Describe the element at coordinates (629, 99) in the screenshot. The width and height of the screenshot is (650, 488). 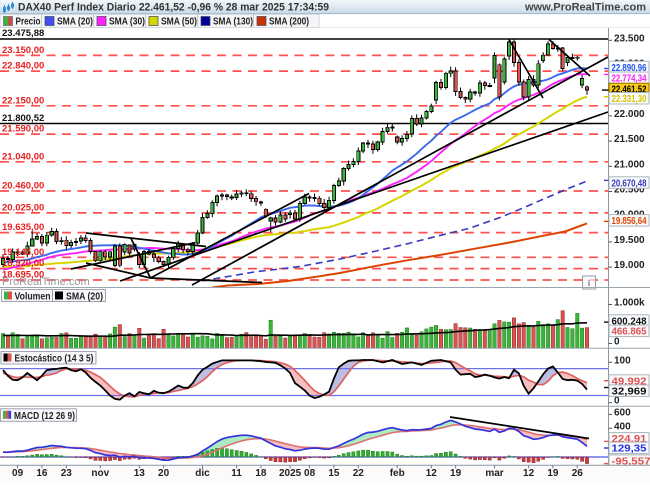
I see `svg-text: 22.331,30` at that location.